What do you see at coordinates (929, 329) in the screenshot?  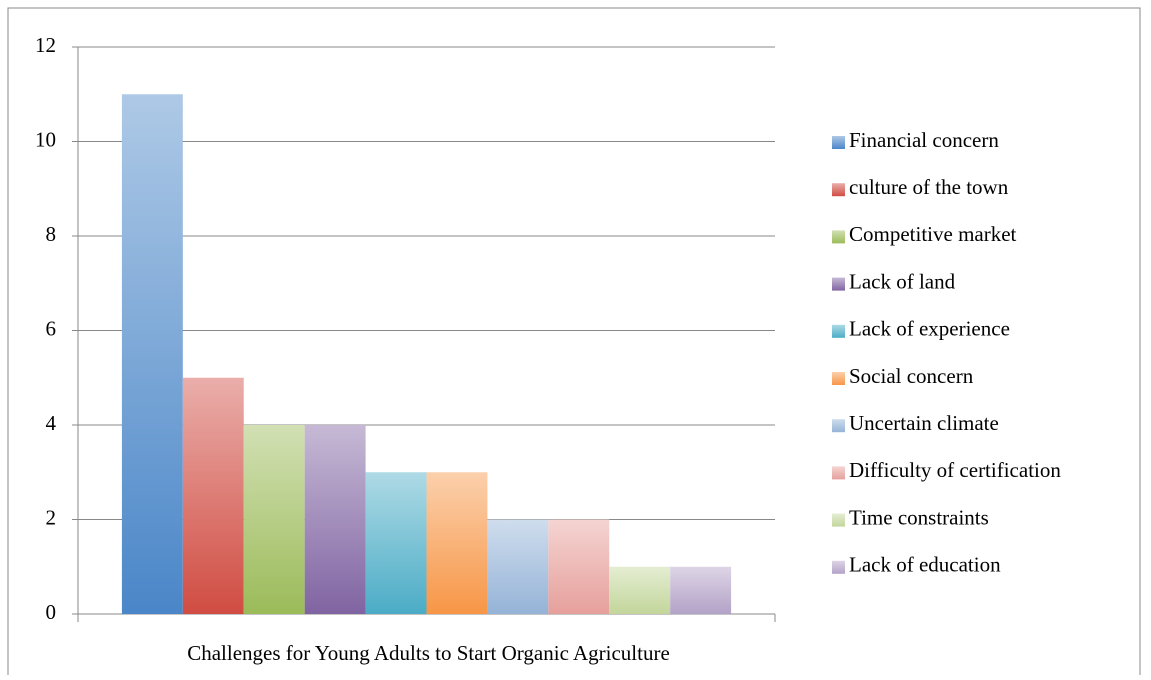 I see `legend-label: Lack of experience` at bounding box center [929, 329].